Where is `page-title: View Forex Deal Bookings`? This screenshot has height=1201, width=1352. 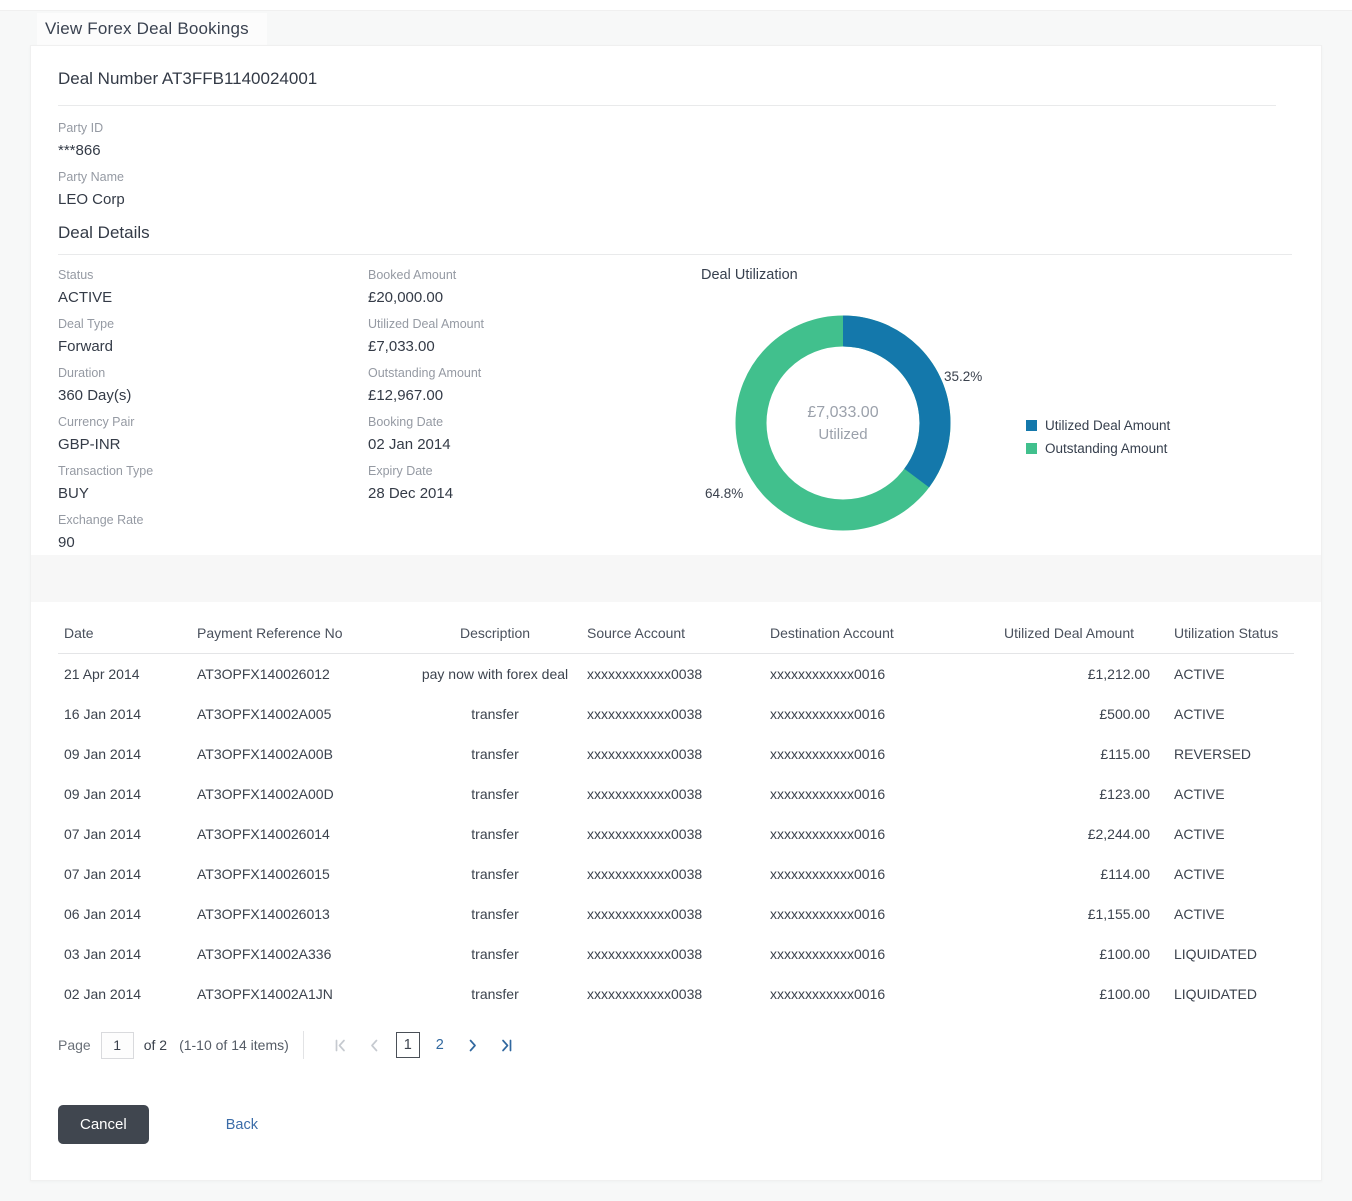
page-title: View Forex Deal Bookings is located at coordinates (147, 28).